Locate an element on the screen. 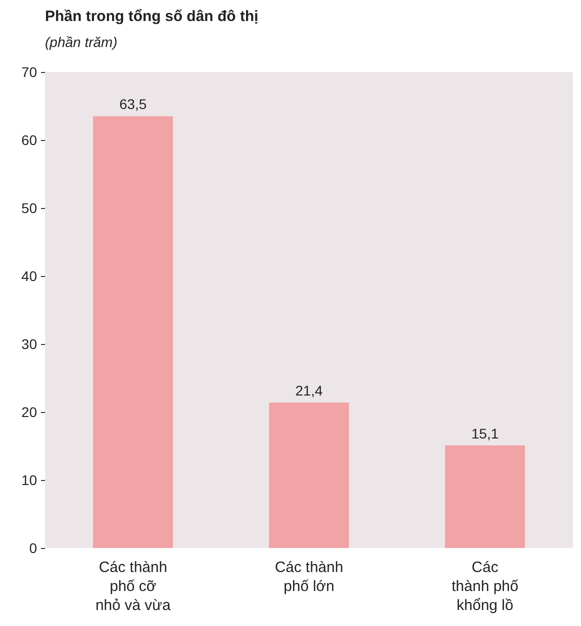 The image size is (581, 626). x-tick-label: Các thành phố cỡ nhỏ và vừa is located at coordinates (133, 586).